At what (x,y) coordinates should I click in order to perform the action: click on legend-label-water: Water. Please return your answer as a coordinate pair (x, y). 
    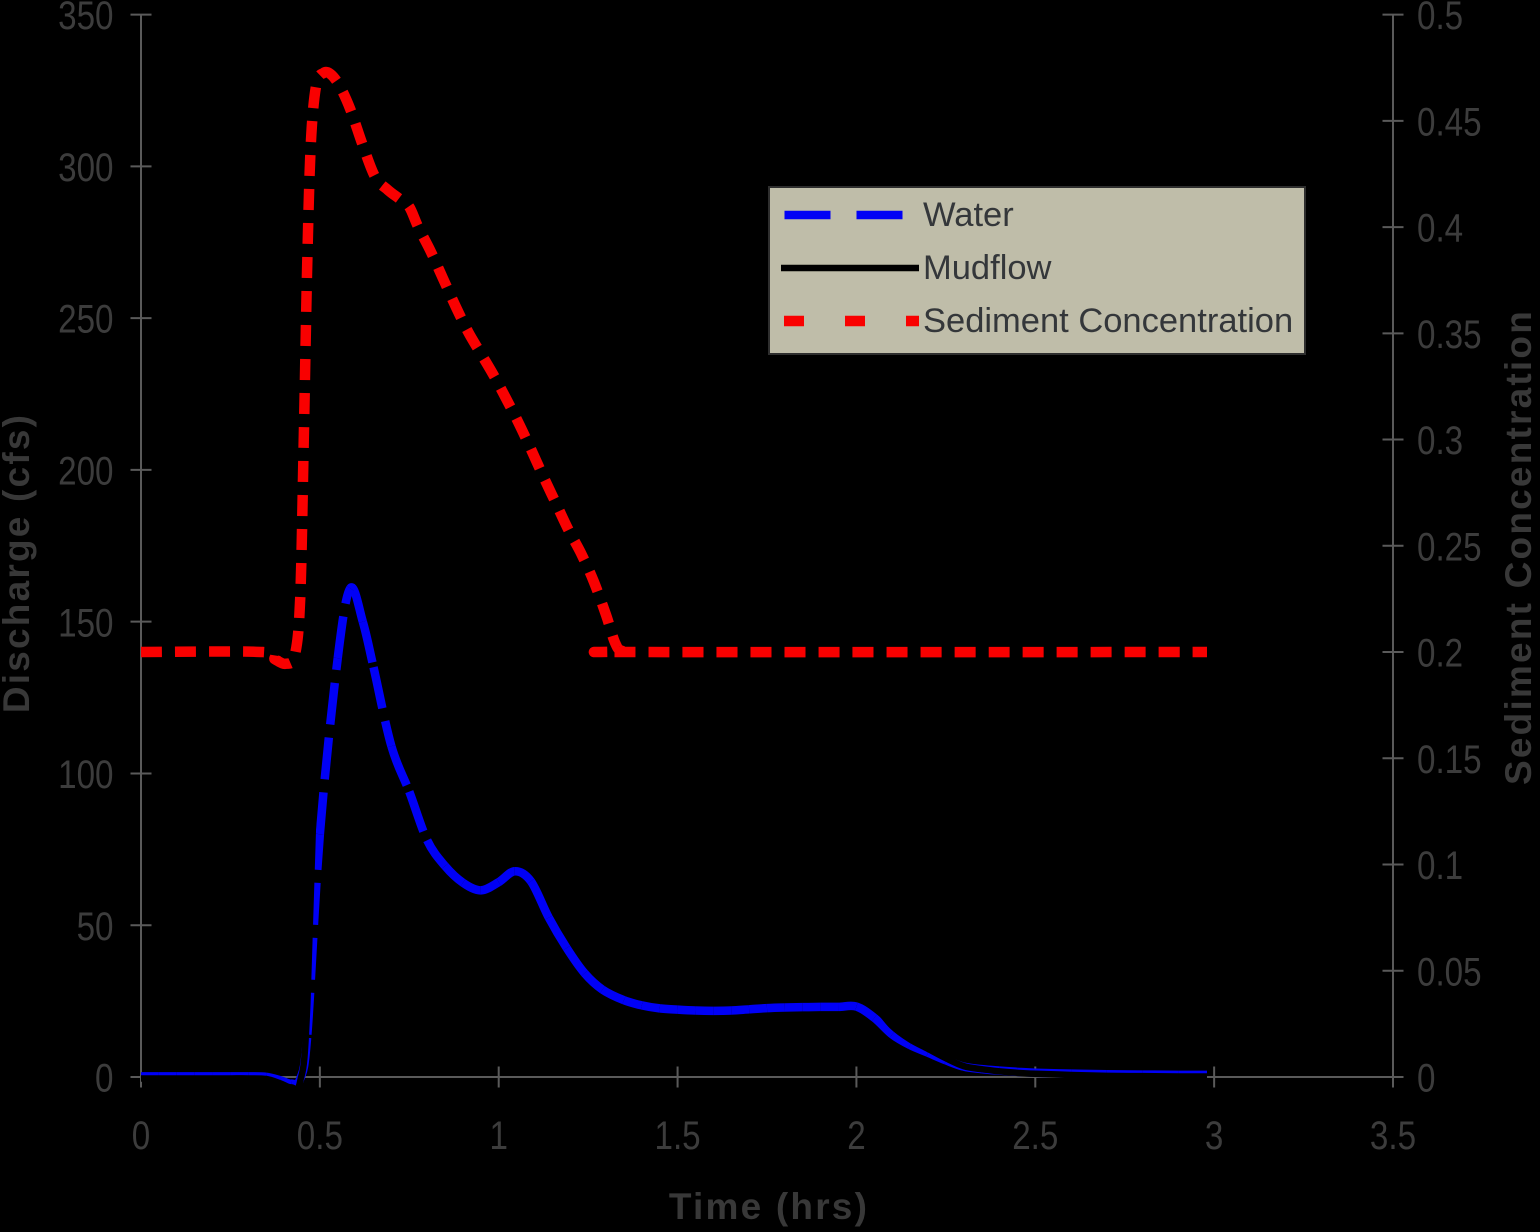
    Looking at the image, I should click on (968, 214).